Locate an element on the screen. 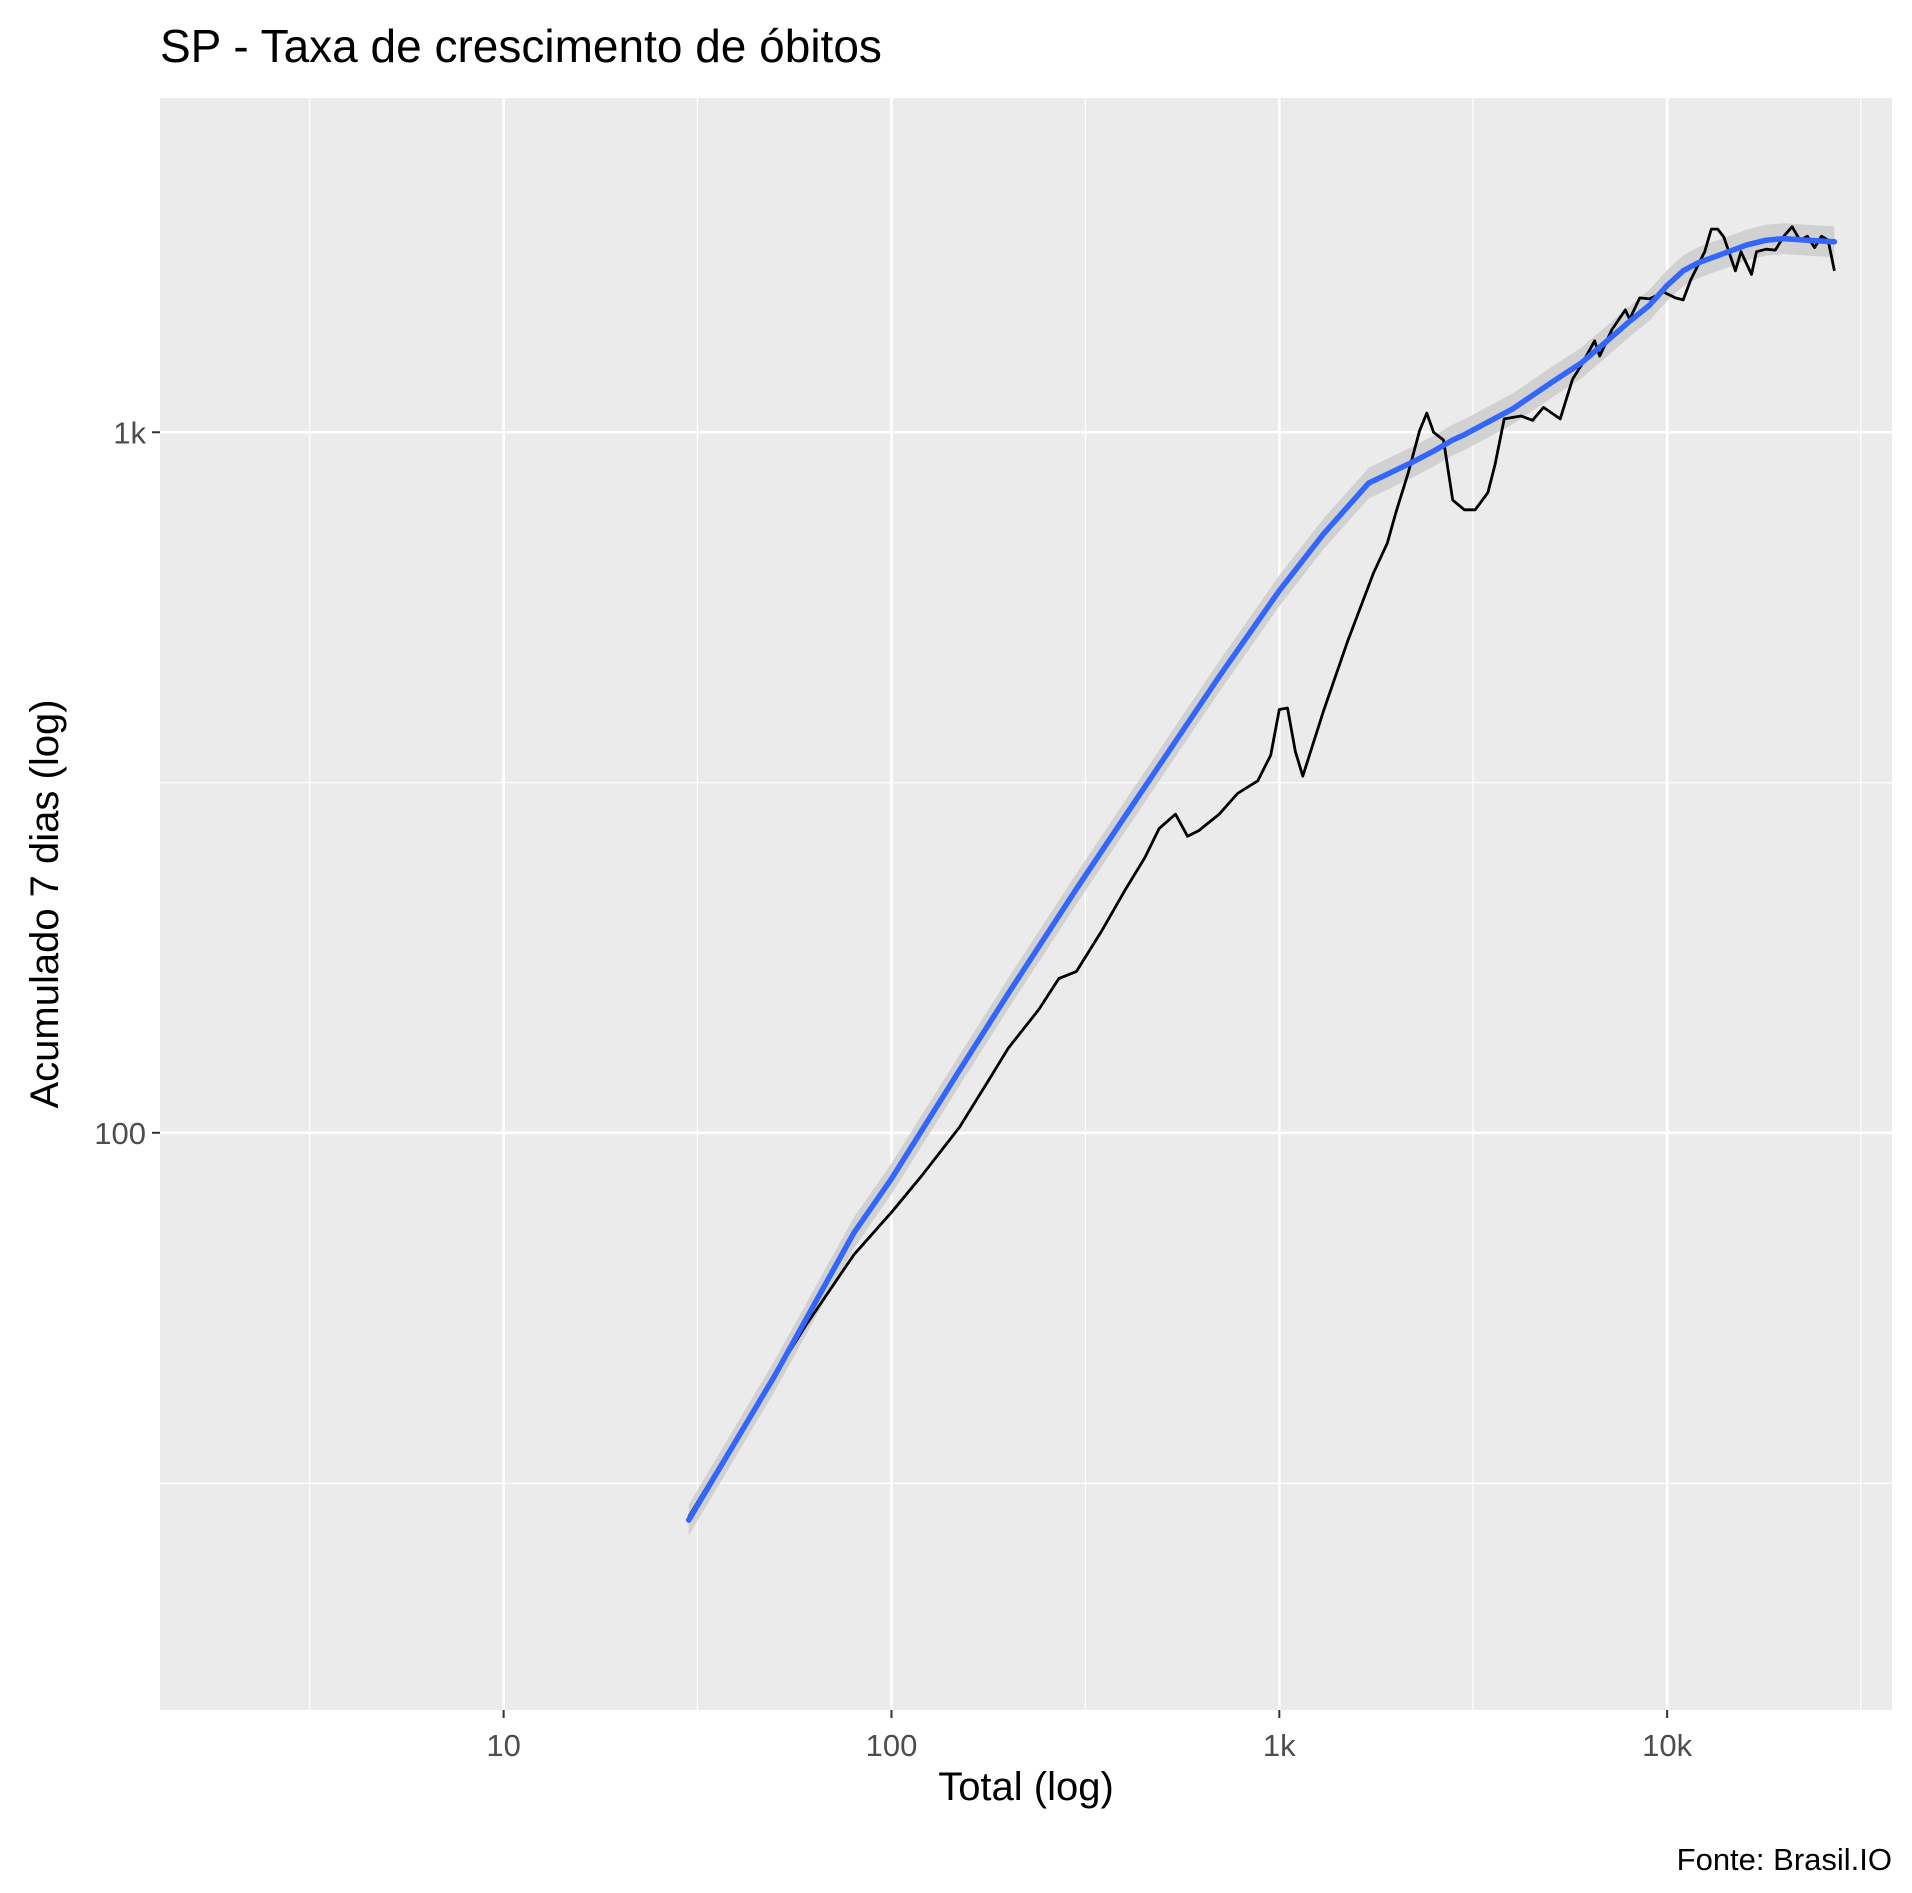 This screenshot has height=1893, width=1912. x-tick-label: 1k is located at coordinates (1279, 1745).